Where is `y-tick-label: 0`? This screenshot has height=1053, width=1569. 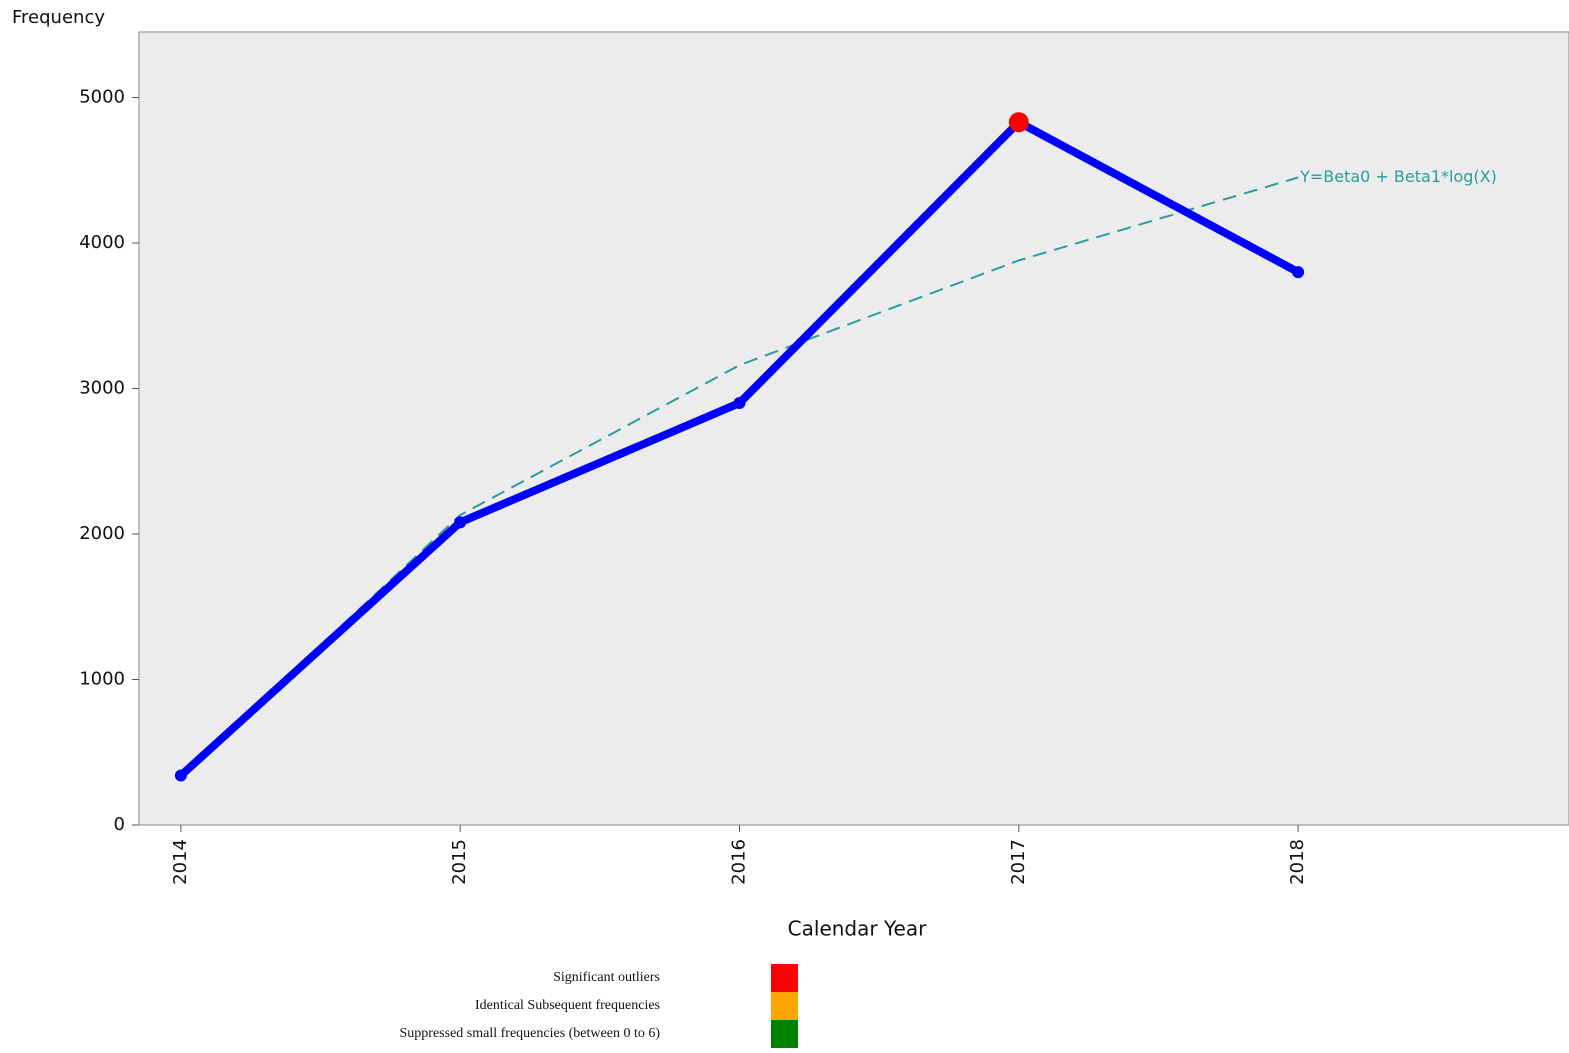 y-tick-label: 0 is located at coordinates (119, 824).